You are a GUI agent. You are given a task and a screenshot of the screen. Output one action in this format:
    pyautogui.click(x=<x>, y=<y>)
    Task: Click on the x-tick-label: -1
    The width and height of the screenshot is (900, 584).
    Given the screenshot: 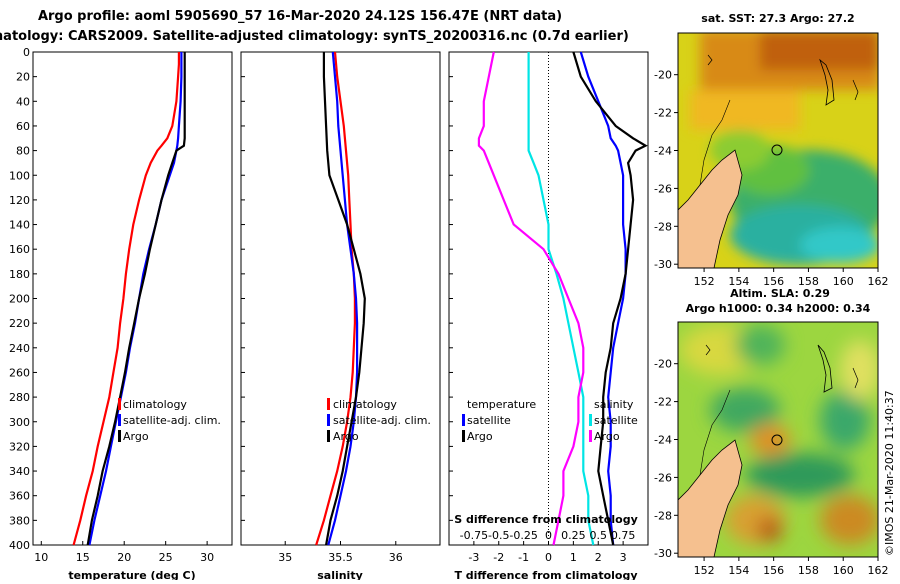 What is the action you would take?
    pyautogui.click(x=523, y=557)
    